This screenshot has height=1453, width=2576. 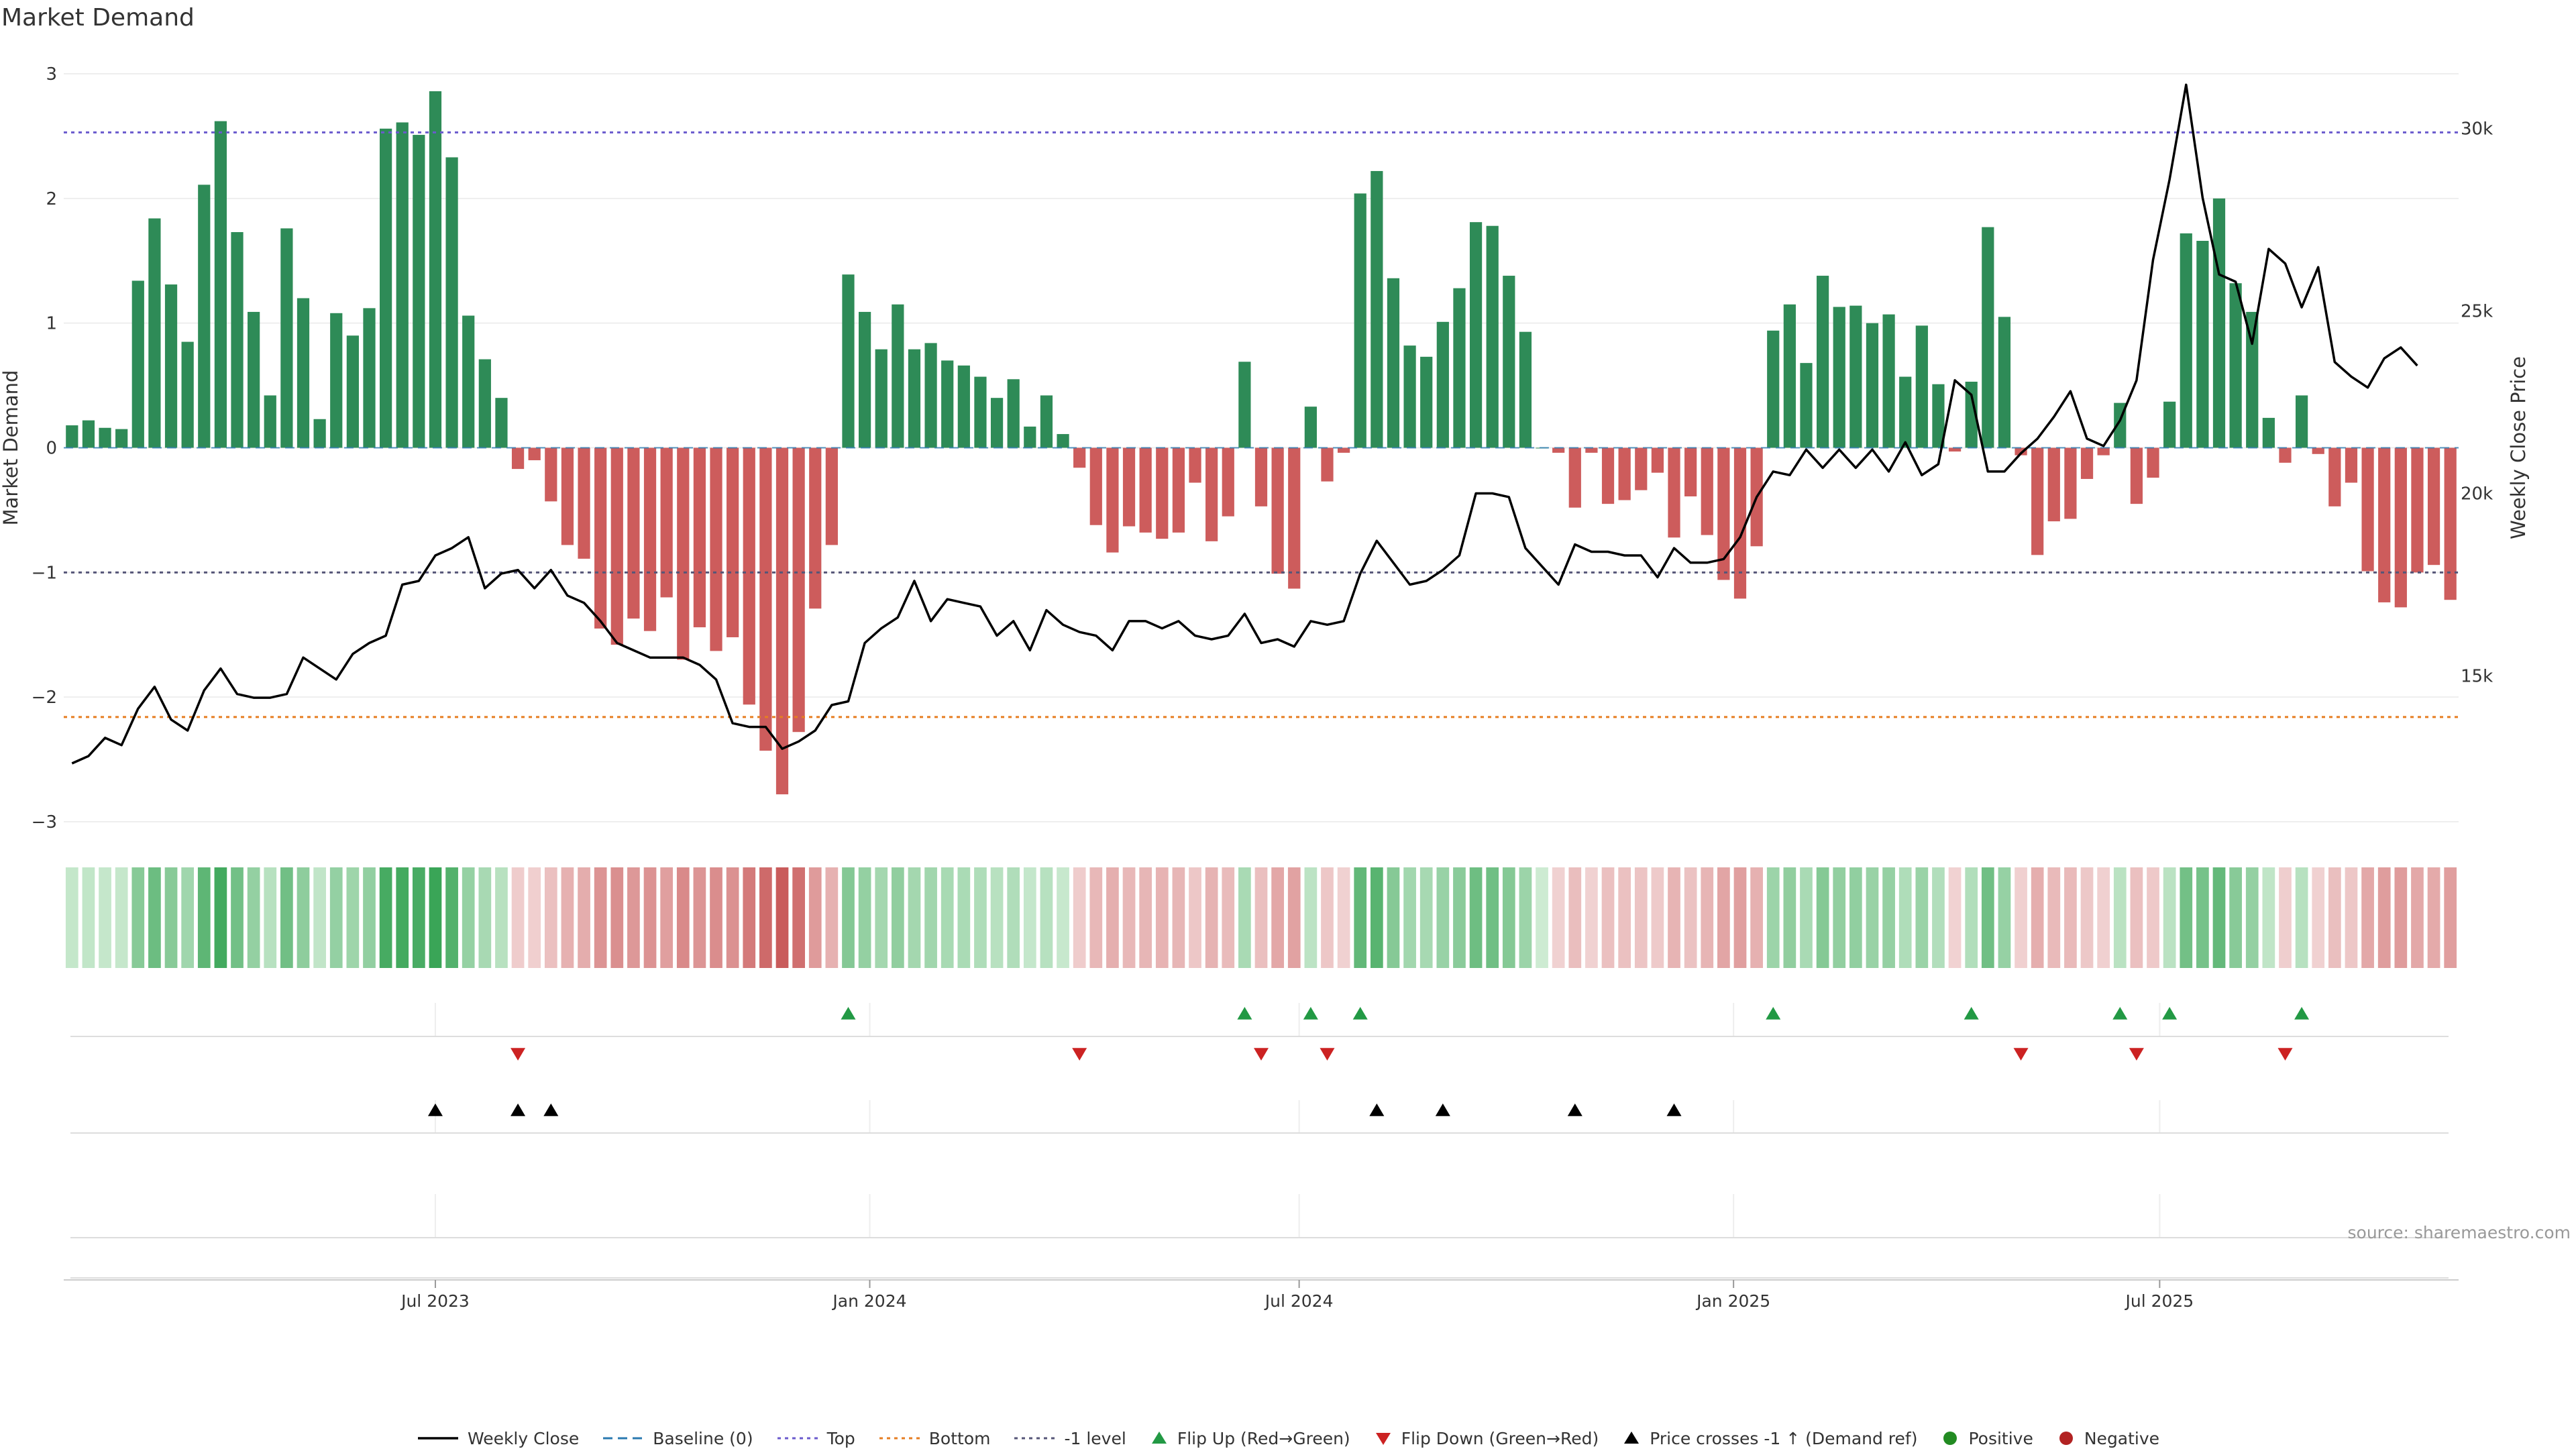 What do you see at coordinates (44, 822) in the screenshot?
I see `y-tick-label: −3` at bounding box center [44, 822].